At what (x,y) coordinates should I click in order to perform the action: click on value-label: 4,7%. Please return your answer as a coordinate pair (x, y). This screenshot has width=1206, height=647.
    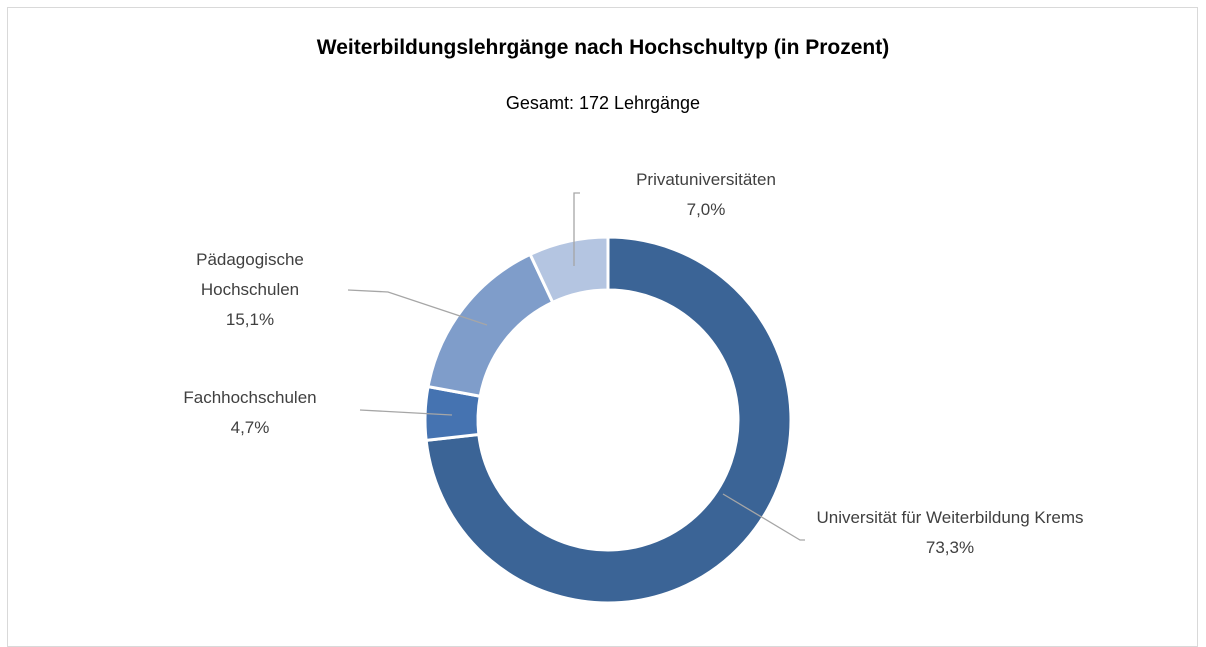
    Looking at the image, I should click on (250, 427).